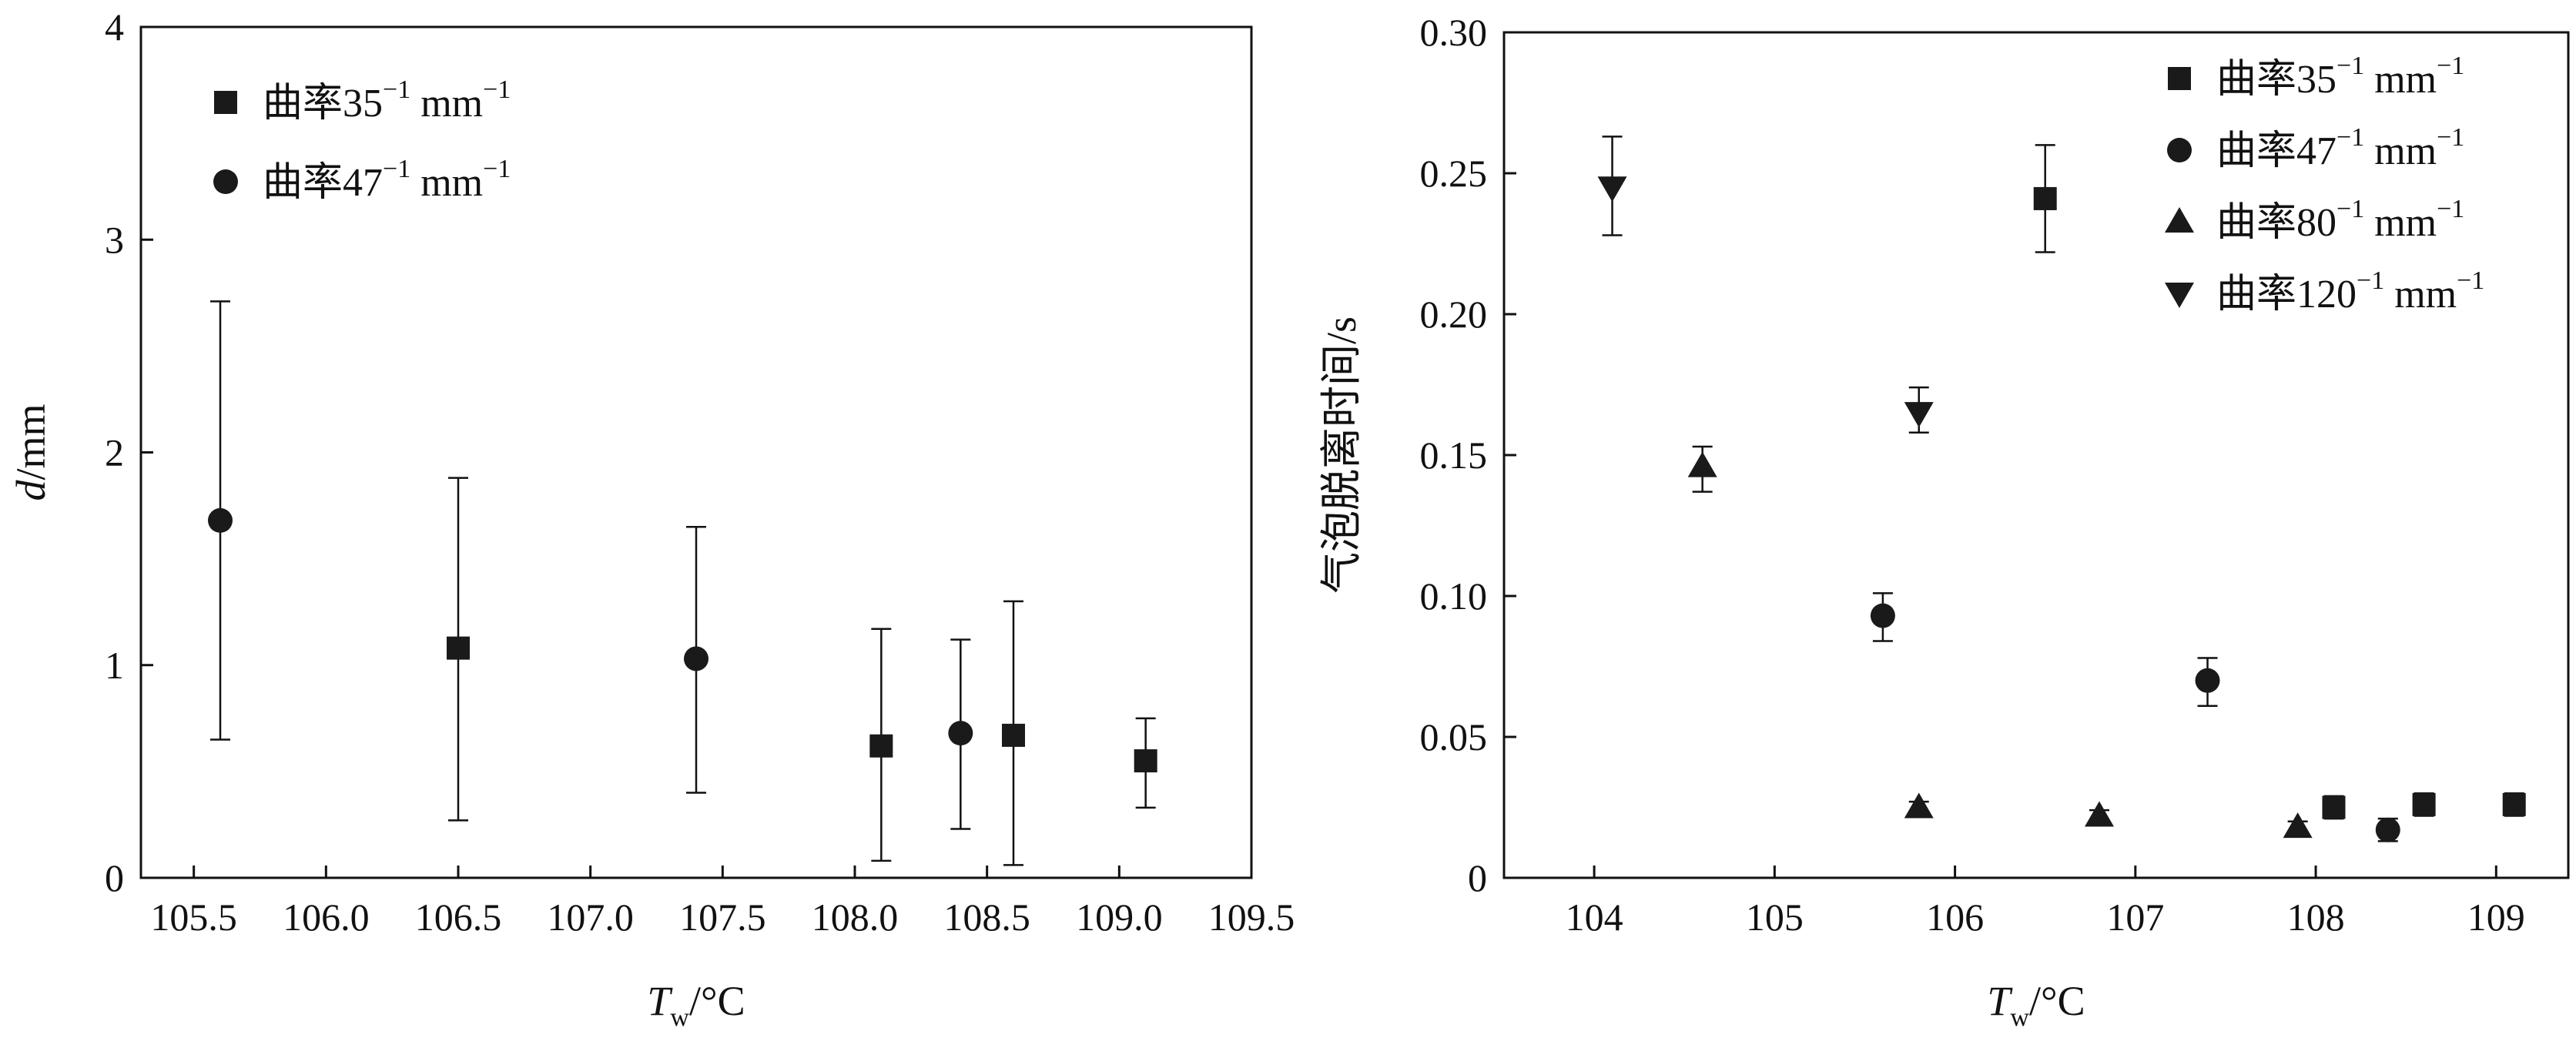  Describe the element at coordinates (2135, 918) in the screenshot. I see `x-tick-label: 107` at that location.